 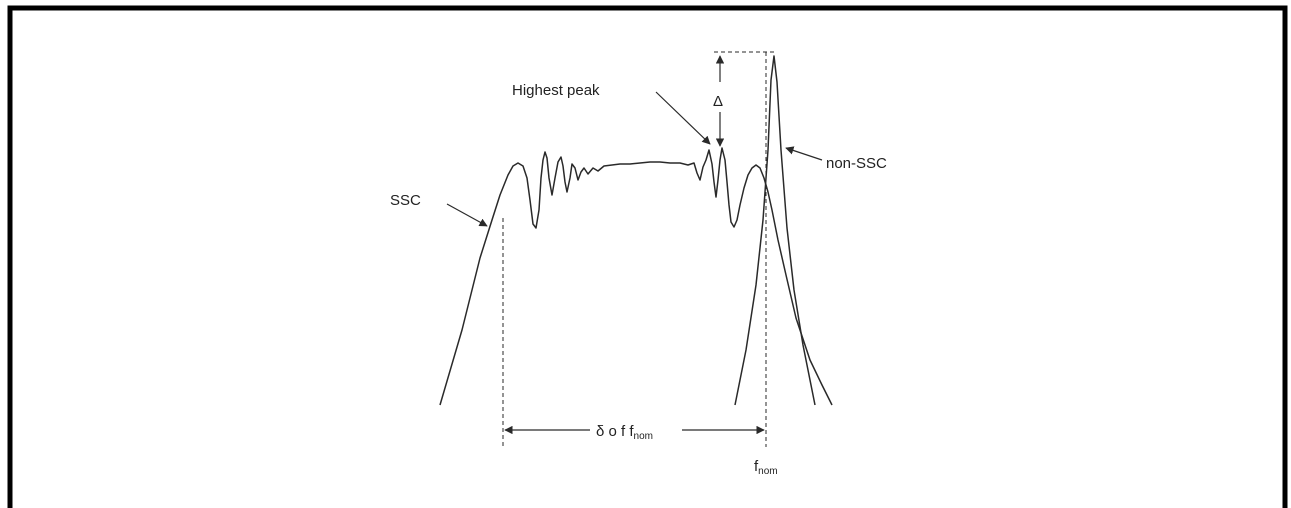 What do you see at coordinates (556, 90) in the screenshot?
I see `highest-peak-label: Highest peak` at bounding box center [556, 90].